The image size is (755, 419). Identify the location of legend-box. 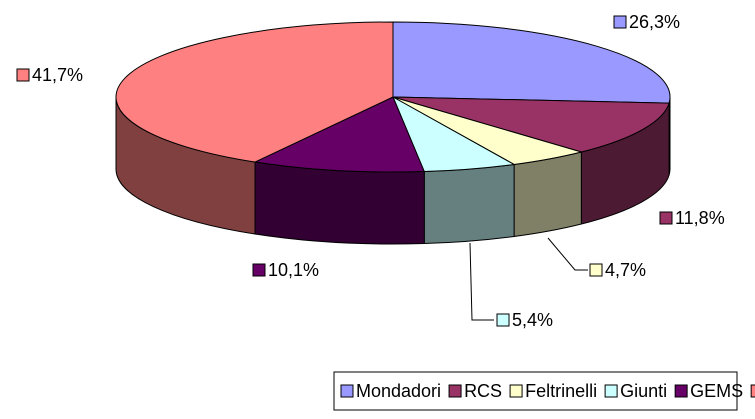
(535, 391).